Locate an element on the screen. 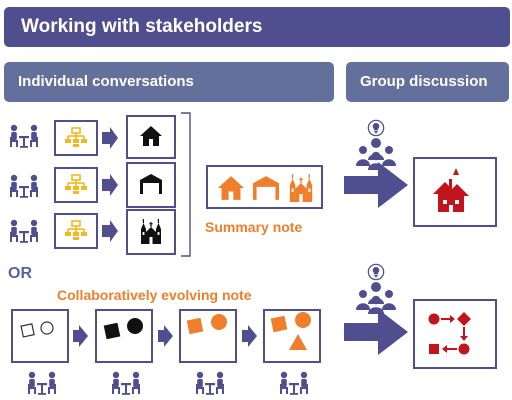  circle-filled is located at coordinates (135, 326).